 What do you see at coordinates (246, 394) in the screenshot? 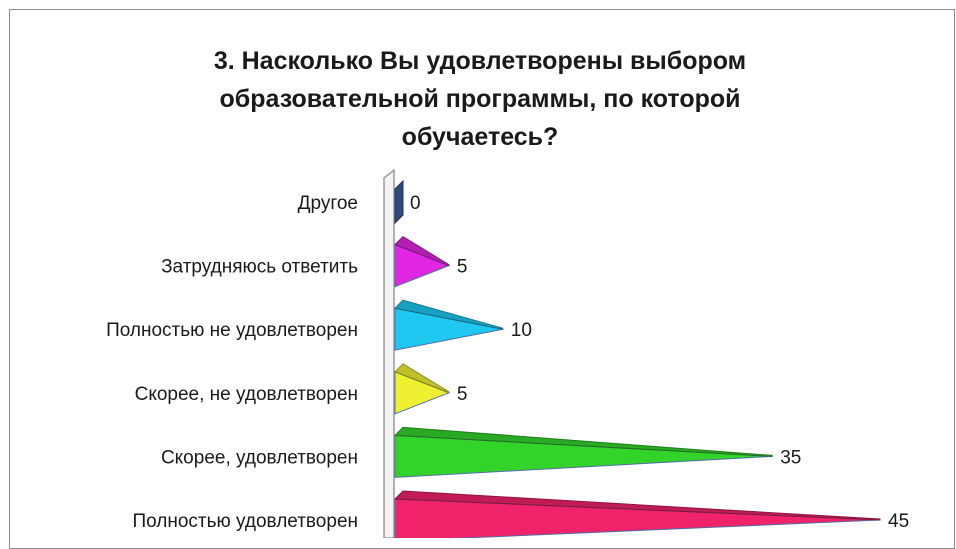
I see `category-label: Скорее, не удовлетворен` at bounding box center [246, 394].